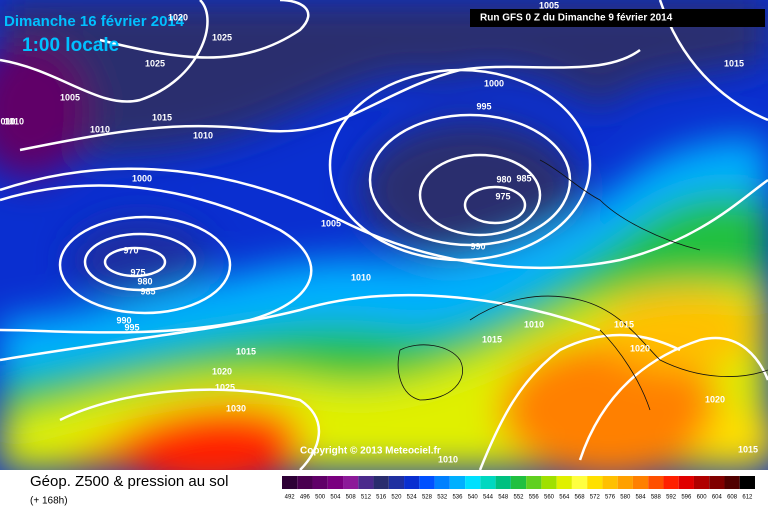 The width and height of the screenshot is (768, 517). Describe the element at coordinates (94, 21) in the screenshot. I see `forecast-date: Dimanche 16 février 2014` at that location.